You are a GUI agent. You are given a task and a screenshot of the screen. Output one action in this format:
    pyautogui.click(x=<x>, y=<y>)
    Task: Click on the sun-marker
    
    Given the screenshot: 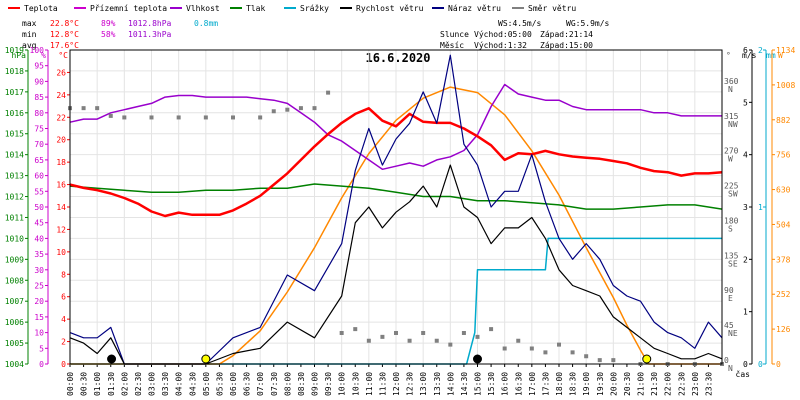 What is the action you would take?
    pyautogui.click(x=647, y=359)
    